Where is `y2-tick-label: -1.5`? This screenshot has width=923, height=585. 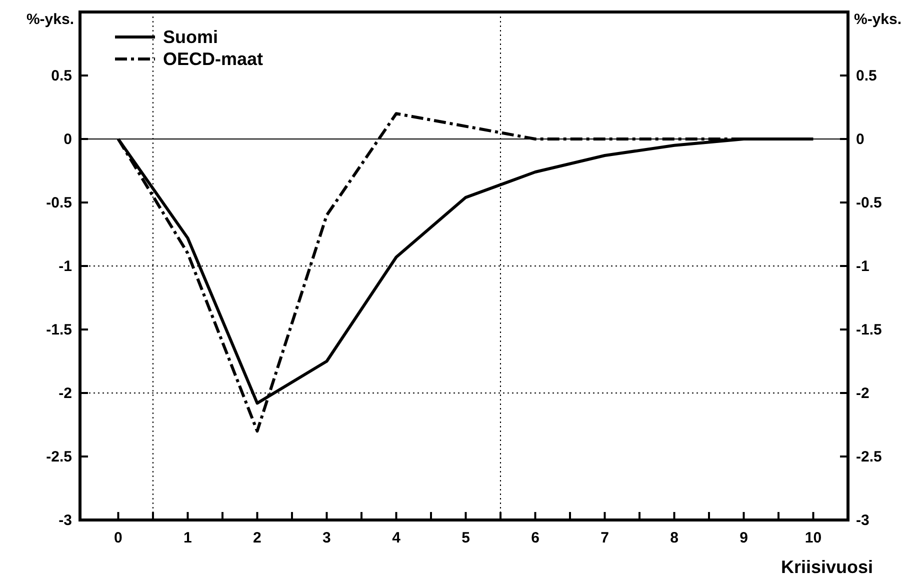
y2-tick-label: -1.5 is located at coordinates (869, 329).